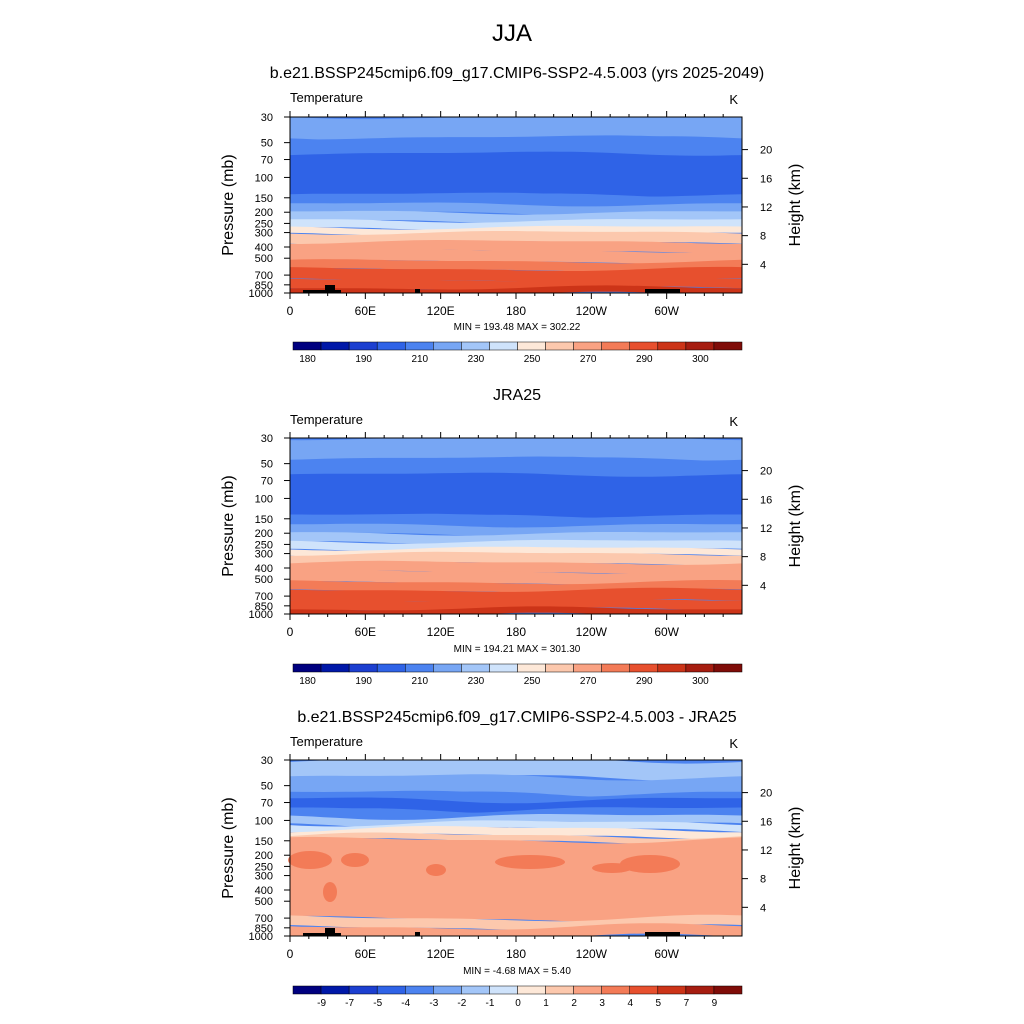 The image size is (1024, 1024). I want to click on colorbar-label: 4, so click(630, 1003).